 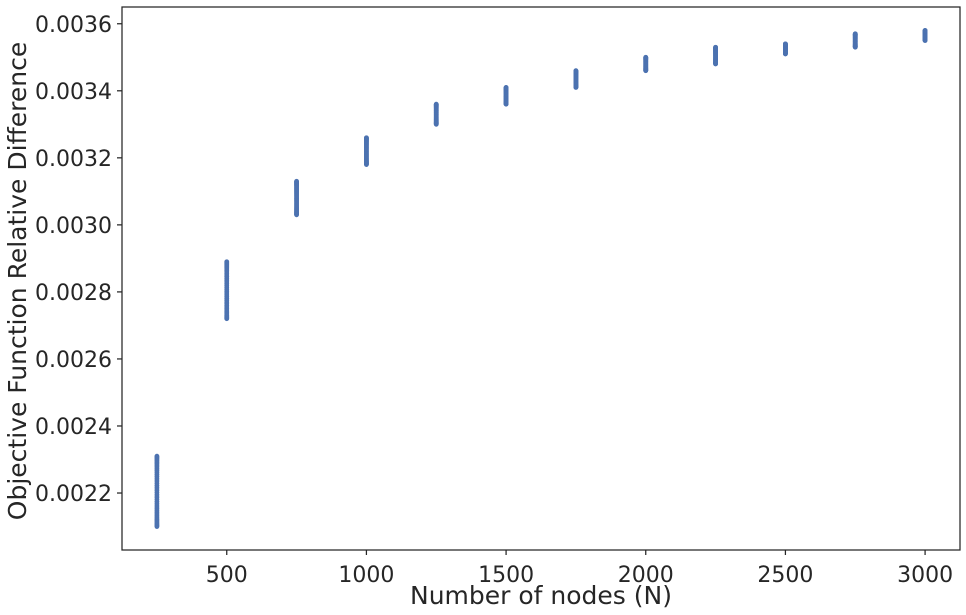 What do you see at coordinates (506, 575) in the screenshot?
I see `x-tick-label: 1500` at bounding box center [506, 575].